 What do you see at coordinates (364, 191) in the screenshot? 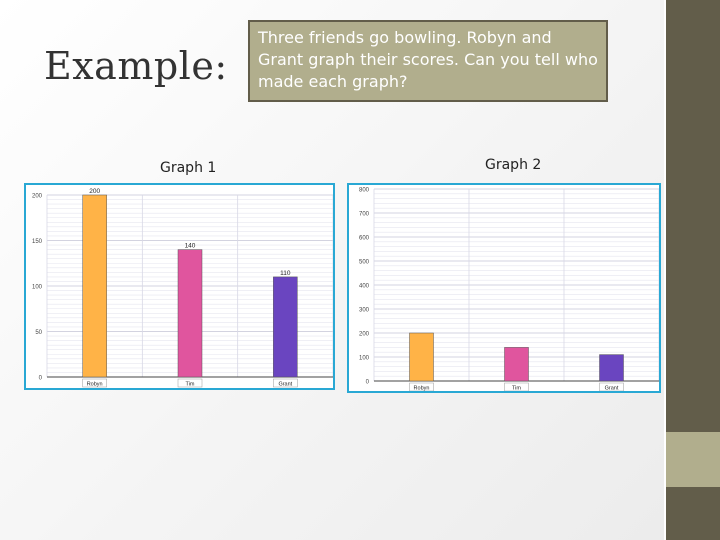
I see `graph2-ytick-label: 800` at bounding box center [364, 191].